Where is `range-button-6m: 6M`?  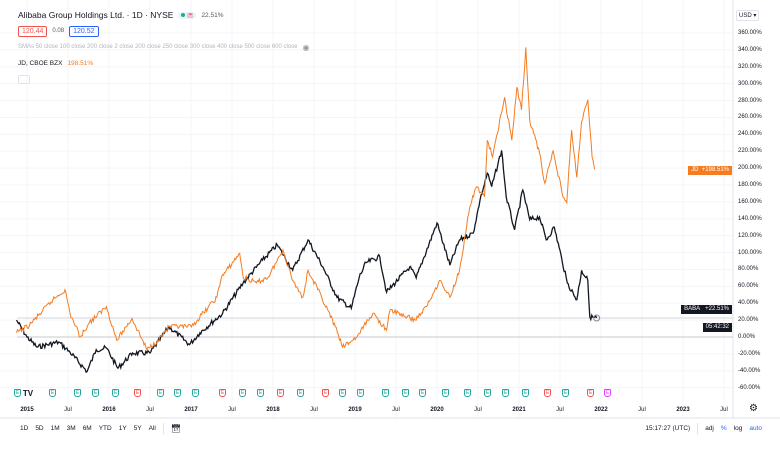
range-button-6m: 6M is located at coordinates (87, 428).